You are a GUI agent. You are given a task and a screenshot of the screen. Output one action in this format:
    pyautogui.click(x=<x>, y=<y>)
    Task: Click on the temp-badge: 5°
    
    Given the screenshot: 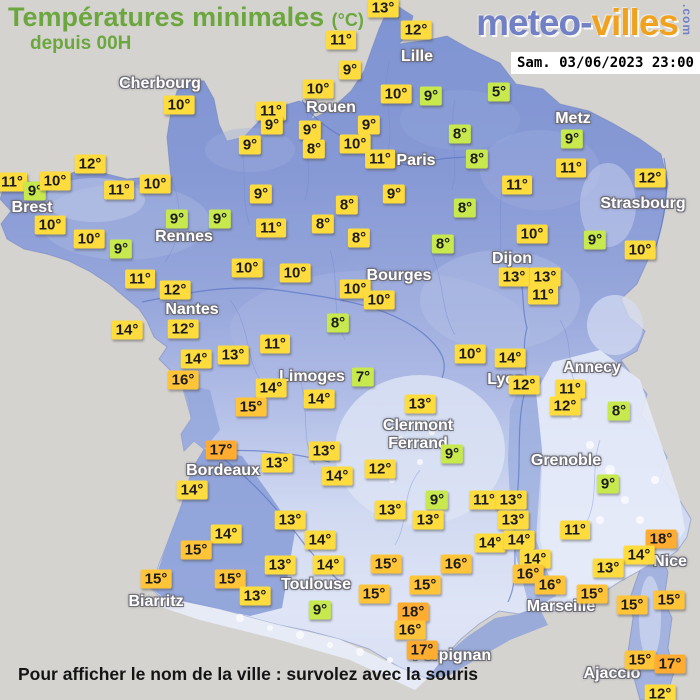 What is the action you would take?
    pyautogui.click(x=499, y=92)
    